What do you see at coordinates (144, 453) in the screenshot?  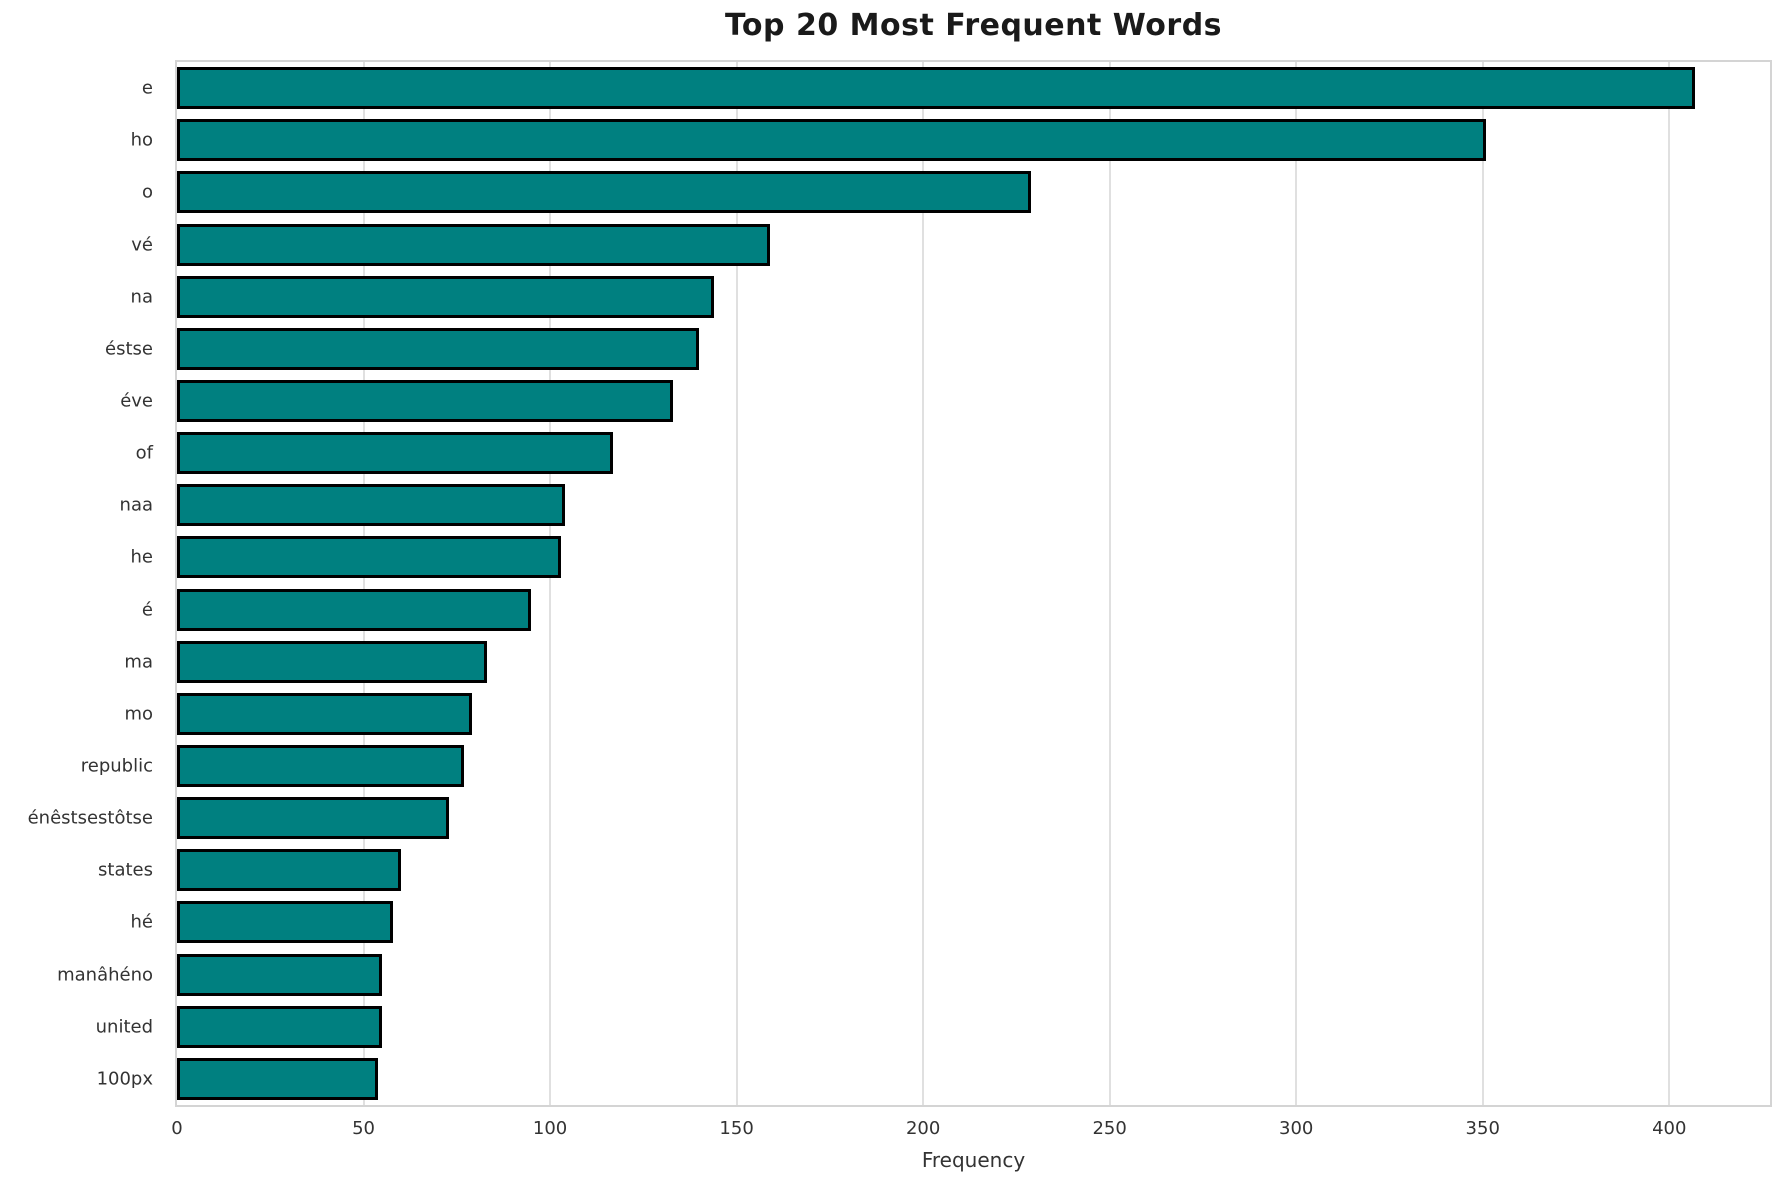 I see `y-tick-label: of` at bounding box center [144, 453].